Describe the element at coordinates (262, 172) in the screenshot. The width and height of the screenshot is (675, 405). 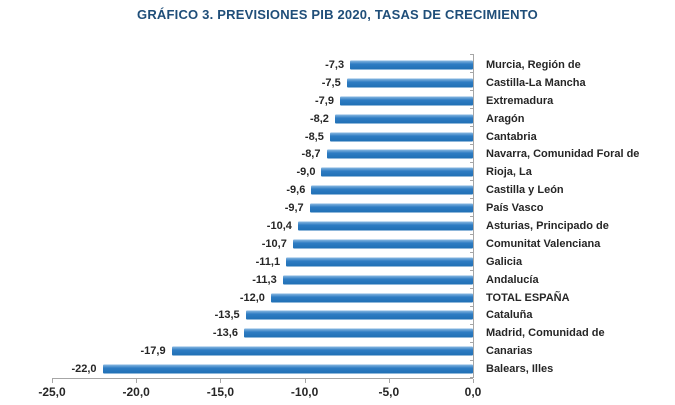
I see `bar-row: -9,0` at that location.